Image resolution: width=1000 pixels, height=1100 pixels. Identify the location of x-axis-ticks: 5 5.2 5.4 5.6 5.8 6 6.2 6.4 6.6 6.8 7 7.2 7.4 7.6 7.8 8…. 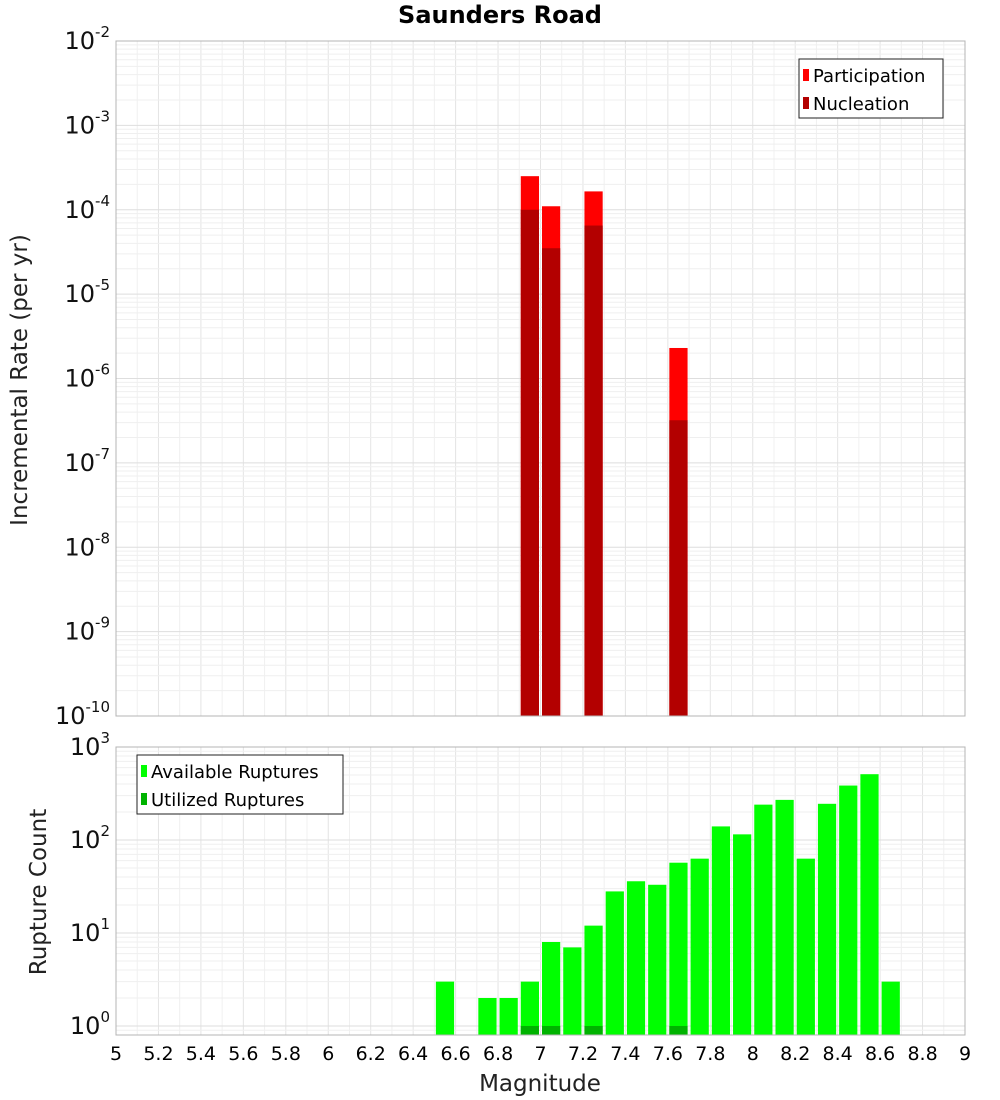
(540, 1054).